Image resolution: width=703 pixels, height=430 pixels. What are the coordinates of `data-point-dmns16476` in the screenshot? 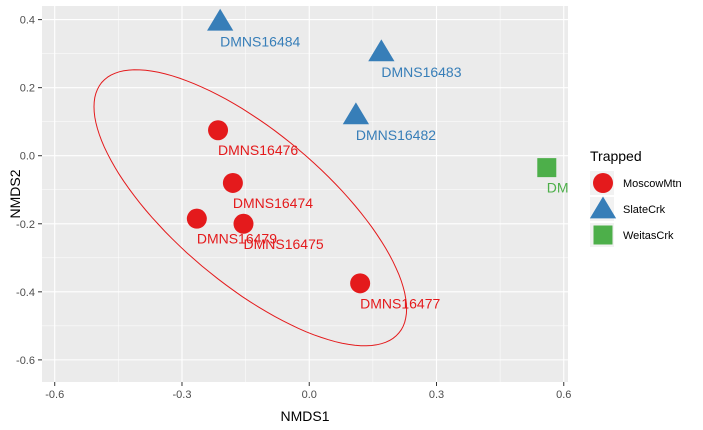 It's located at (218, 130).